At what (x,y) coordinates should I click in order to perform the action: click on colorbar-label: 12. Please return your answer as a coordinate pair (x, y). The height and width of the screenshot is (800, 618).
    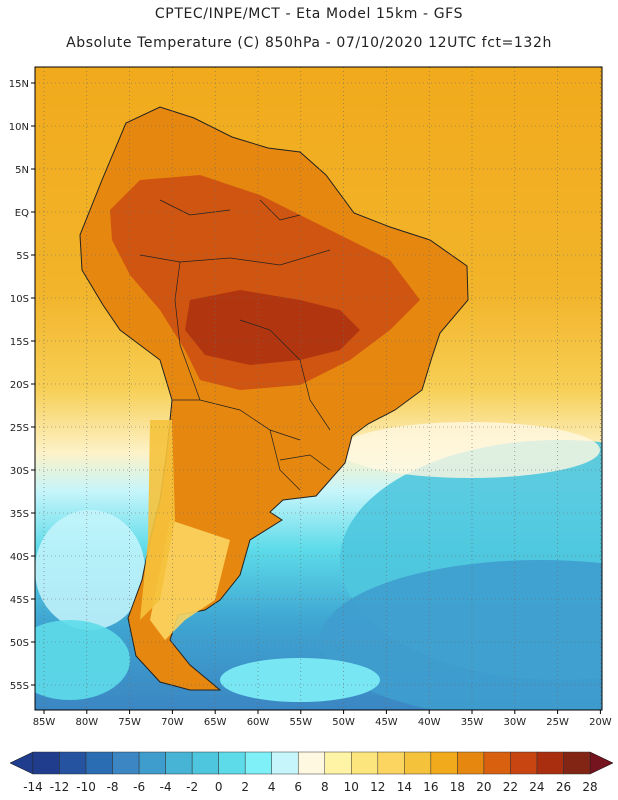
    Looking at the image, I should click on (377, 787).